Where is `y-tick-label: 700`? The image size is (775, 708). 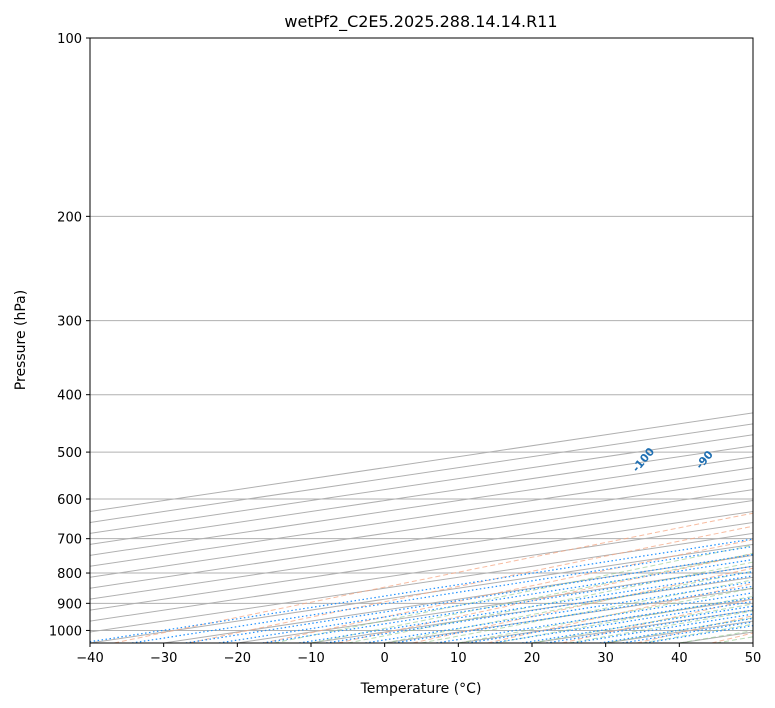
y-tick-label: 700 is located at coordinates (69, 540).